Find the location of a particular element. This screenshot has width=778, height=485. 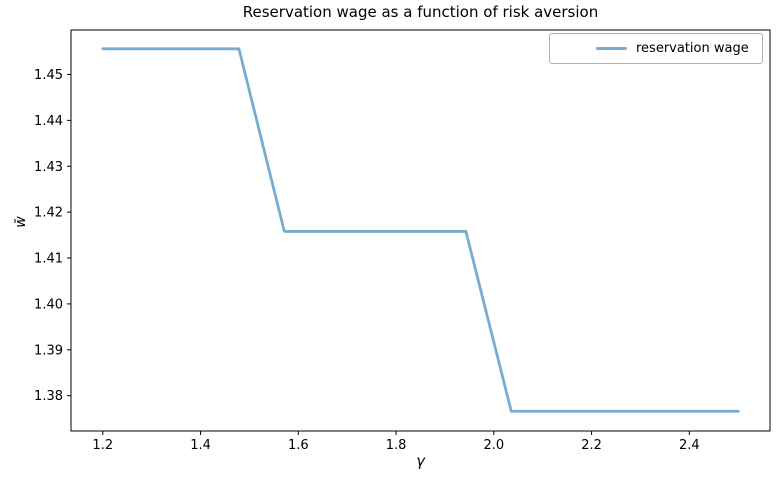

x-tick-label: 2.2 is located at coordinates (591, 445).